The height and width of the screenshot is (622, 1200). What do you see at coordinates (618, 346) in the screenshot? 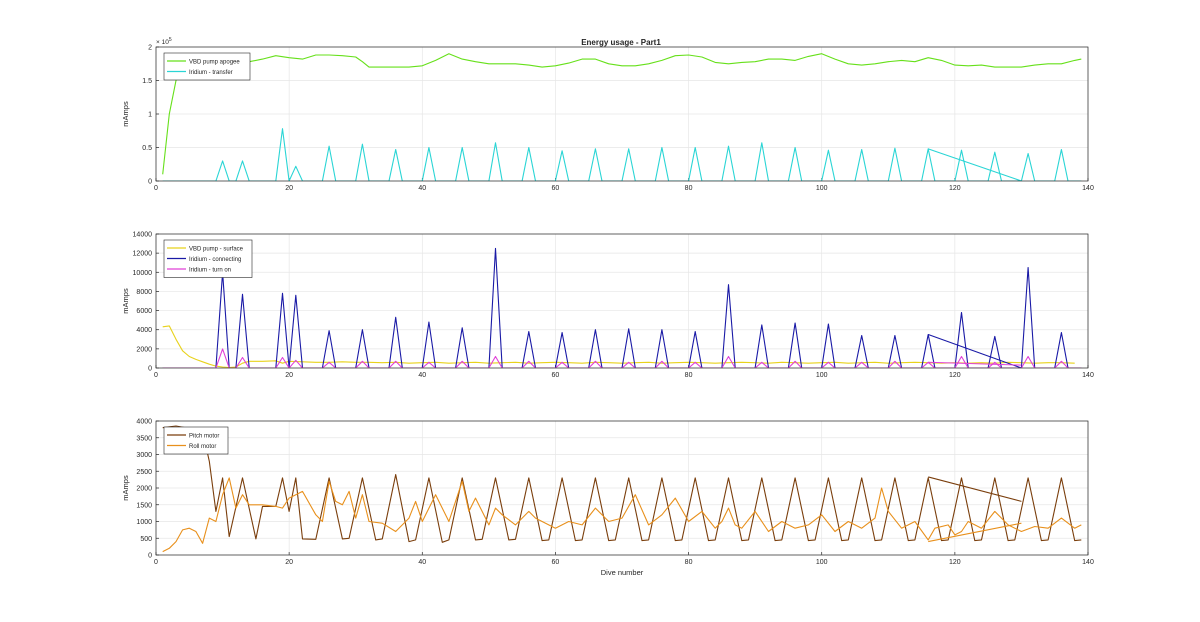
I see `series-line-vbd-pump-surface` at bounding box center [618, 346].